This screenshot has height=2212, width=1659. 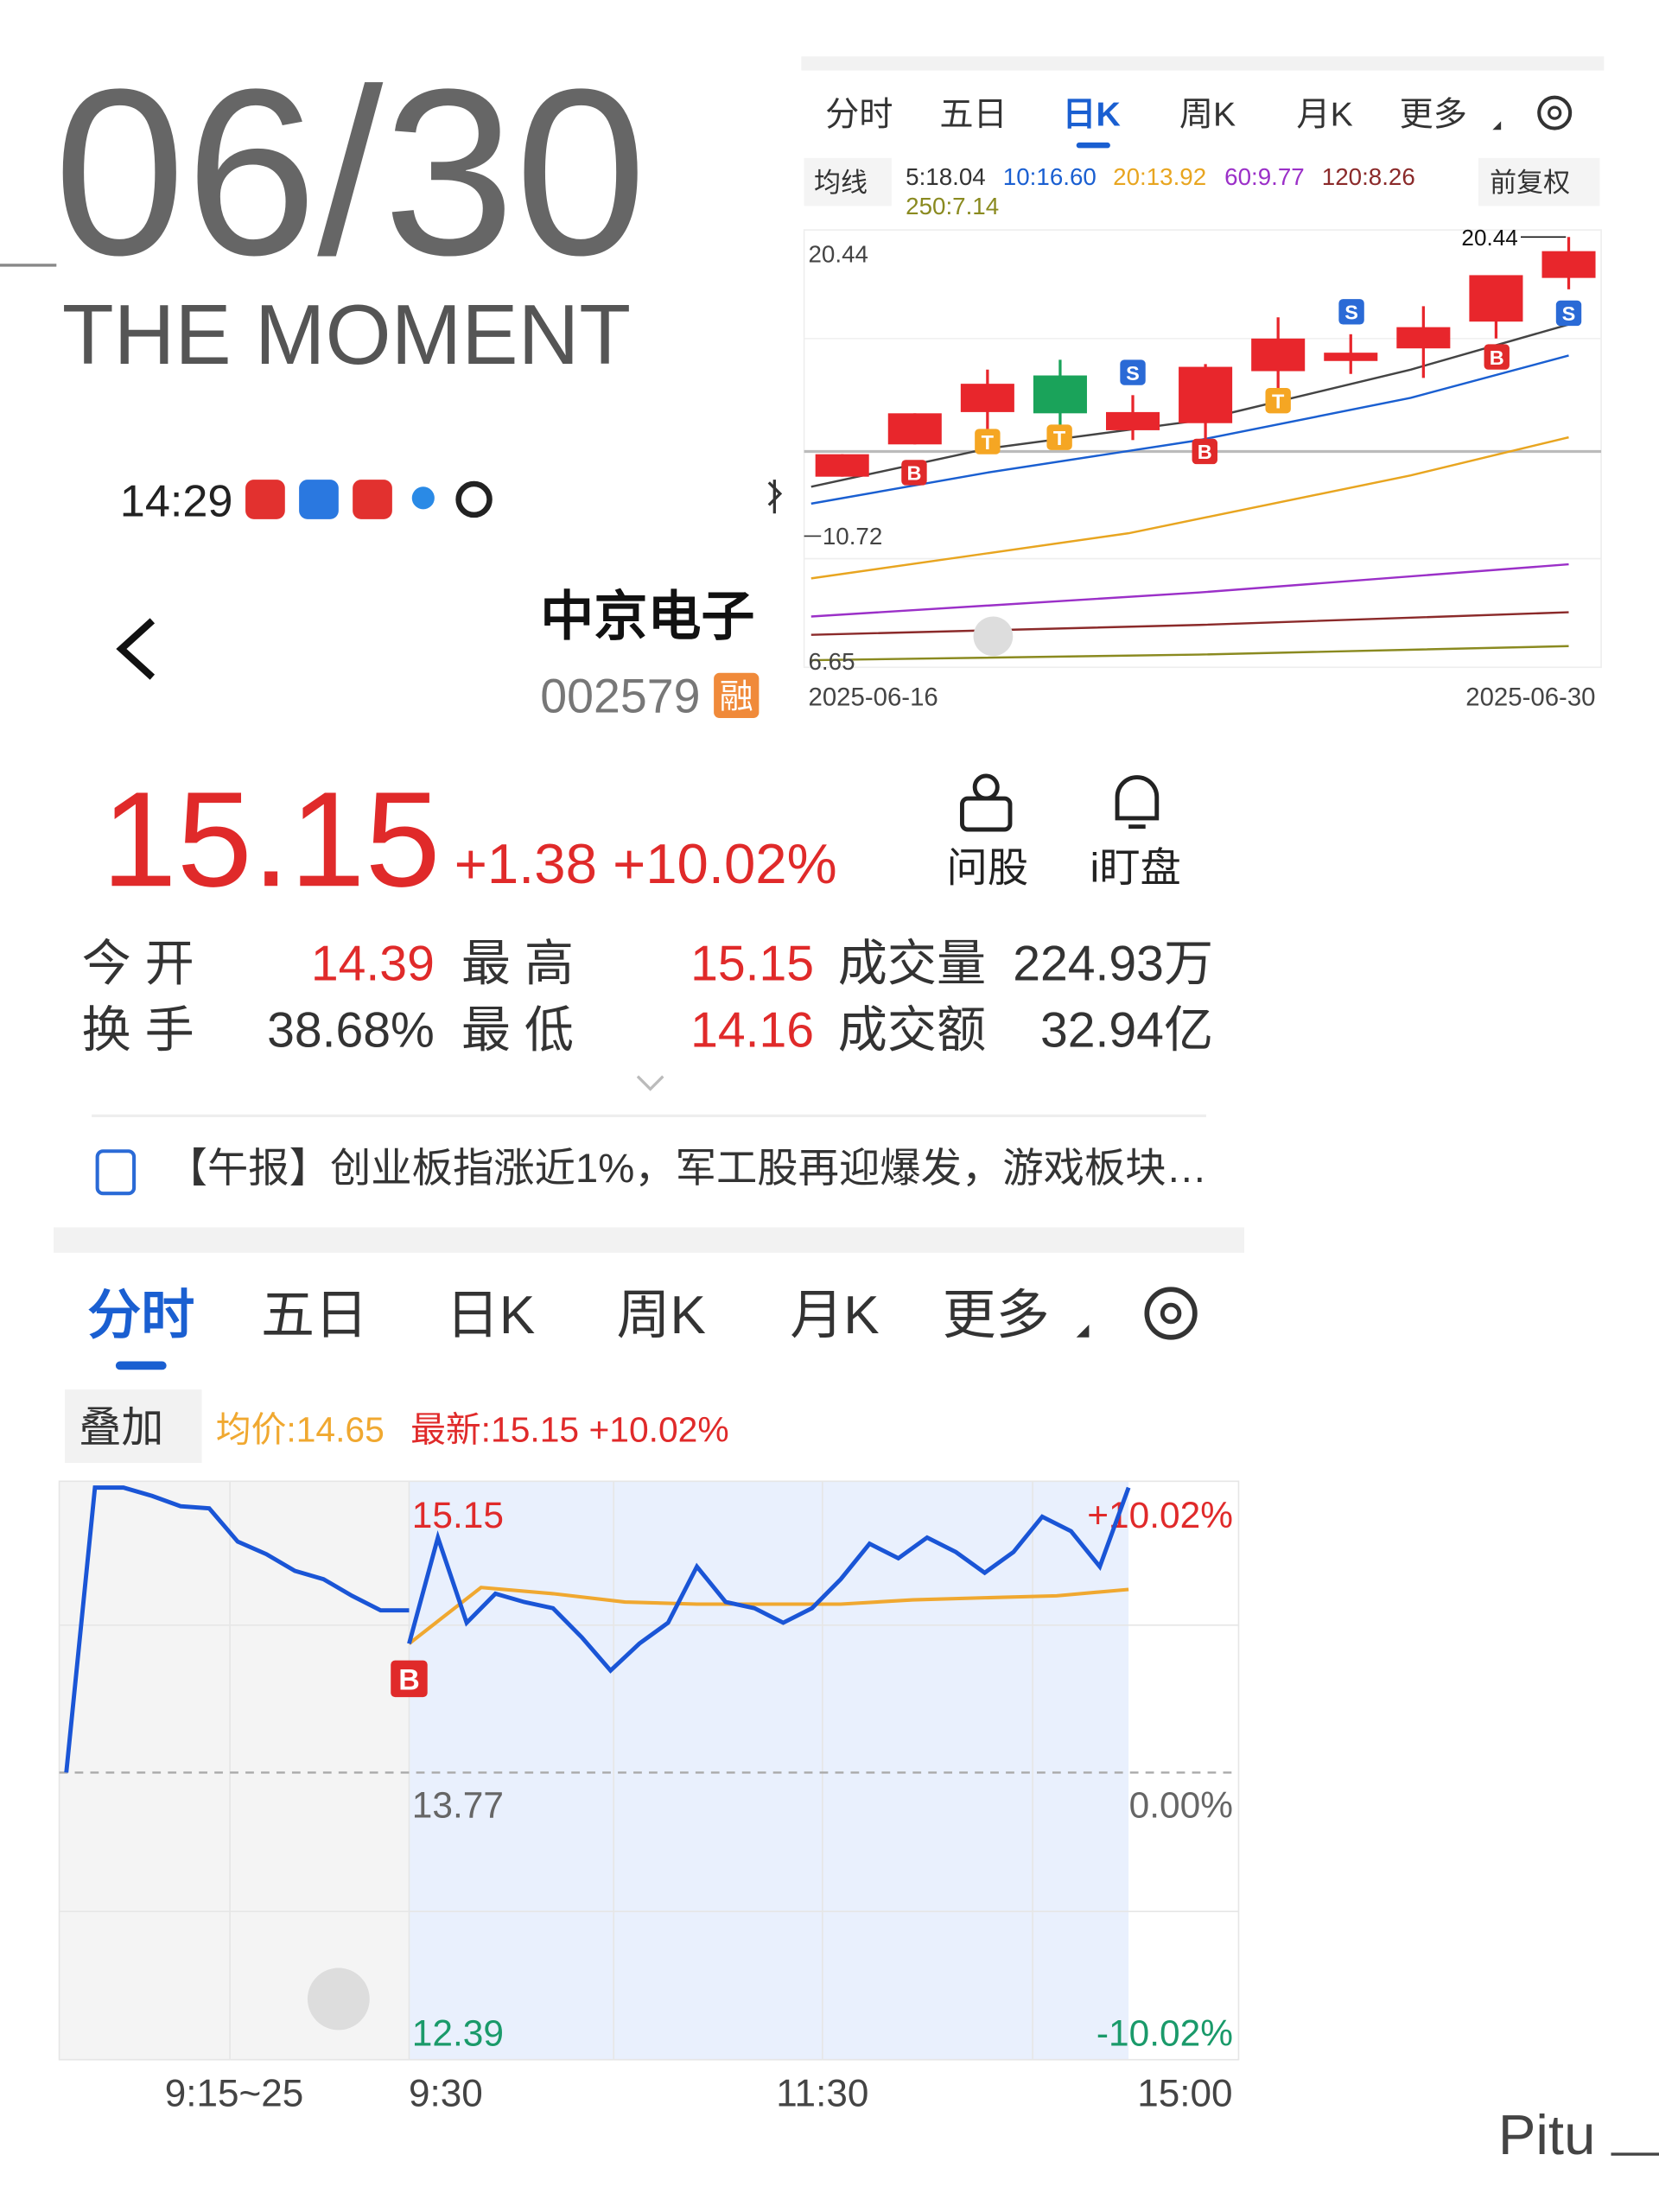 What do you see at coordinates (474, 499) in the screenshot?
I see `alarm-icon` at bounding box center [474, 499].